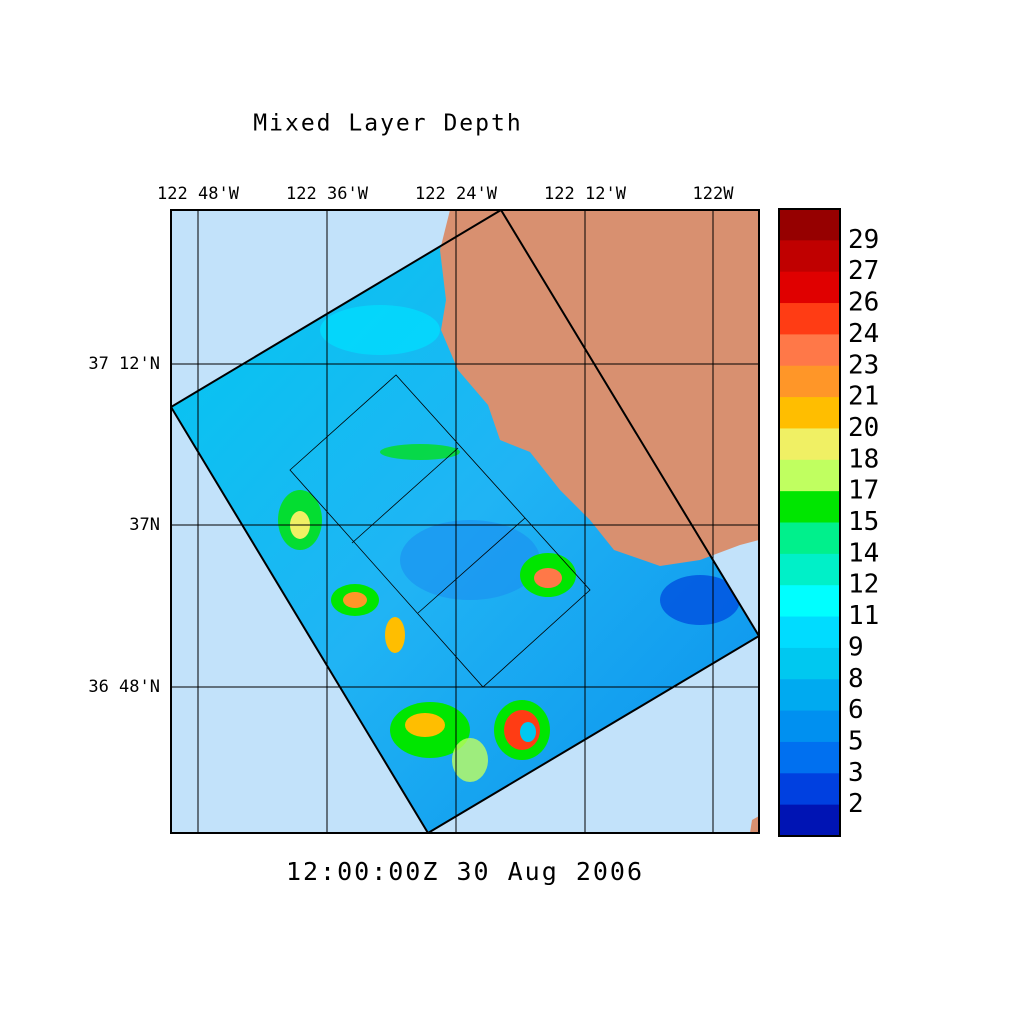 The height and width of the screenshot is (1024, 1024). What do you see at coordinates (863, 491) in the screenshot?
I see `colorbar-label: 17` at bounding box center [863, 491].